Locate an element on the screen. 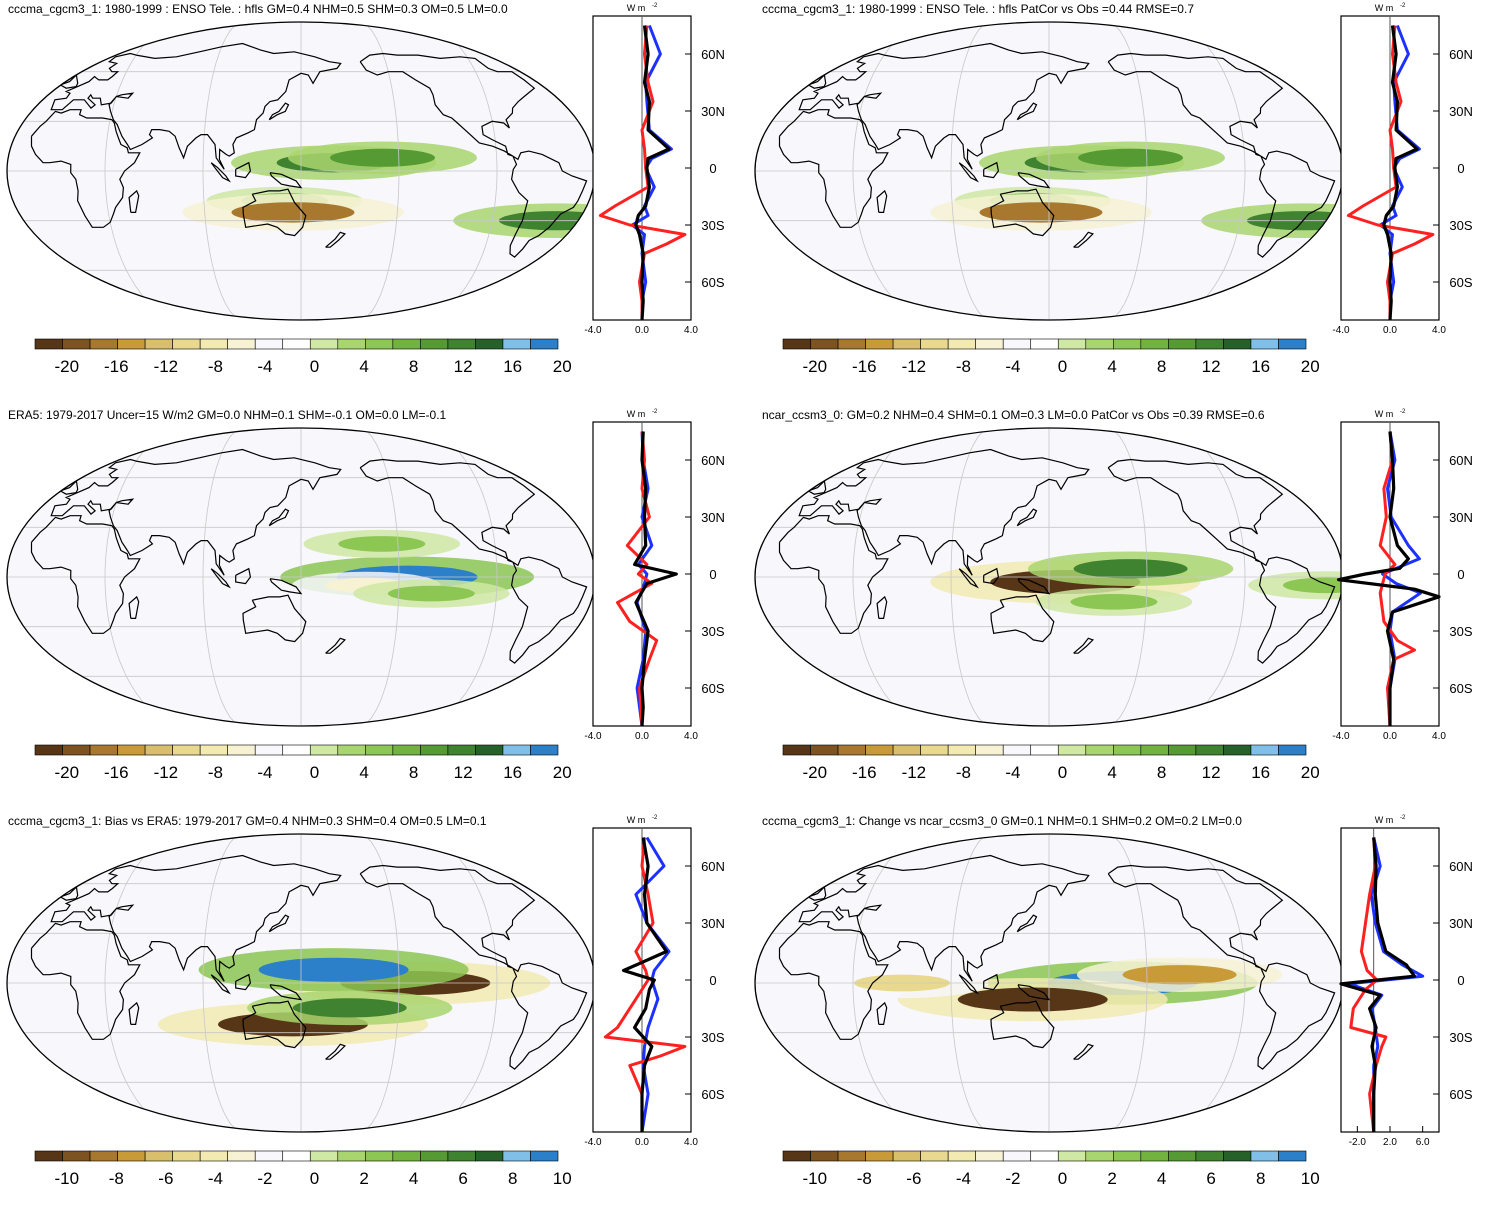  colorbar-label: 0 is located at coordinates (314, 772).